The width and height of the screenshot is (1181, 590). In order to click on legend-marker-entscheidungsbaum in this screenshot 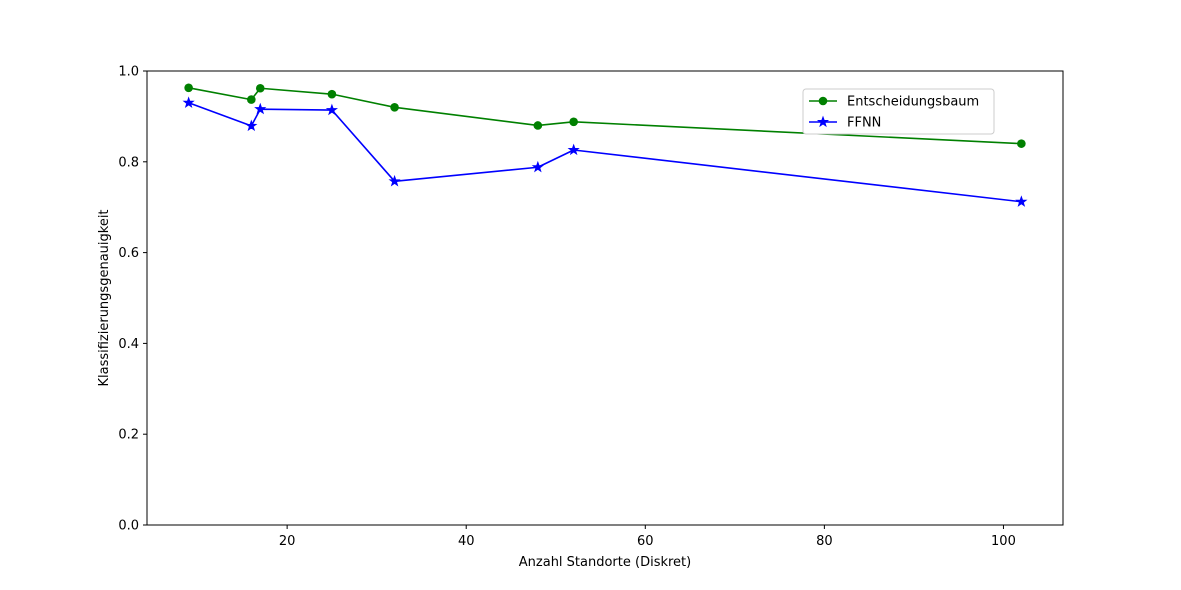, I will do `click(823, 101)`.